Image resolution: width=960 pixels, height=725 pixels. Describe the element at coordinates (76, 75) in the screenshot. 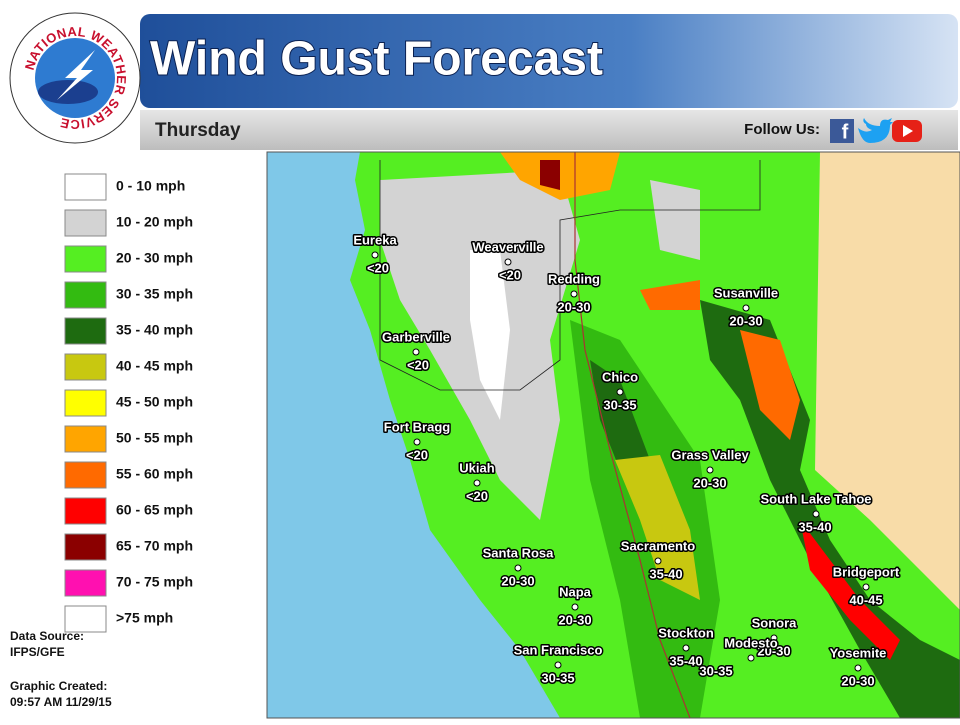

I see `logo-bolt` at that location.